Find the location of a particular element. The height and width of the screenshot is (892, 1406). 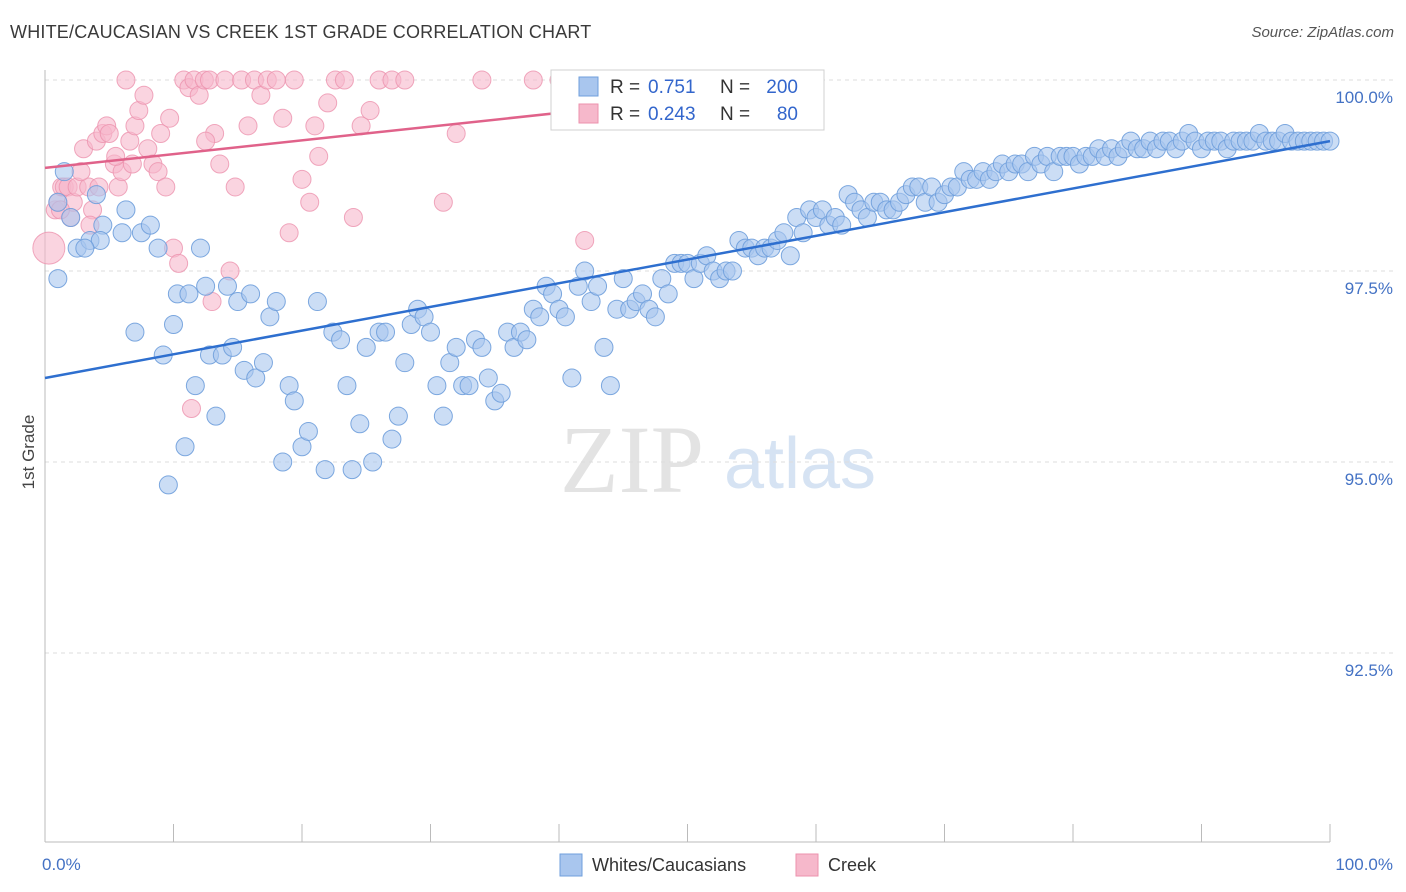

bottom-legend-label-whites: Whites/Caucasians is located at coordinates (669, 865).